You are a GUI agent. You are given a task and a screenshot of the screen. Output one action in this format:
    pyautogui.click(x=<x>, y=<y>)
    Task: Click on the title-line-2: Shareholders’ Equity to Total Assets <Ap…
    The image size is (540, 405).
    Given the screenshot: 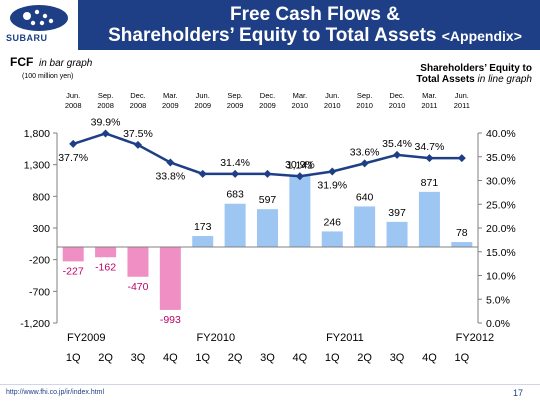 What is the action you would take?
    pyautogui.click(x=315, y=36)
    